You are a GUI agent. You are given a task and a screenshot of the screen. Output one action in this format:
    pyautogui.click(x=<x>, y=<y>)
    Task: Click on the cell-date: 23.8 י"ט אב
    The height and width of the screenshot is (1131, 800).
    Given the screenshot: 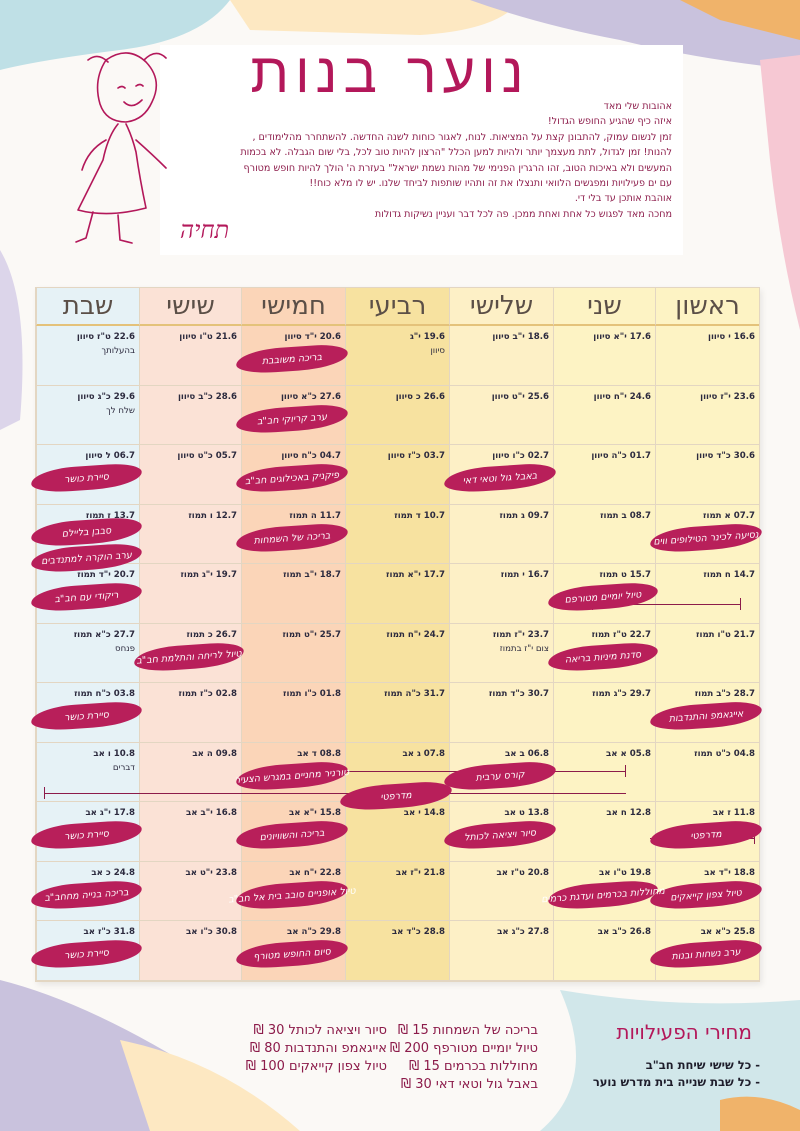 What is the action you would take?
    pyautogui.click(x=211, y=872)
    